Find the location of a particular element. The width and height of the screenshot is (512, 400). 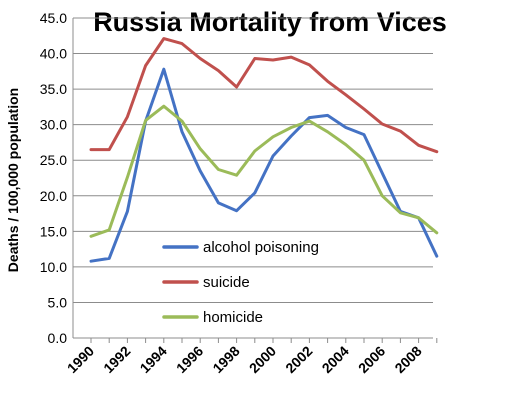

x-tick-label: 1996 is located at coordinates (189, 359).